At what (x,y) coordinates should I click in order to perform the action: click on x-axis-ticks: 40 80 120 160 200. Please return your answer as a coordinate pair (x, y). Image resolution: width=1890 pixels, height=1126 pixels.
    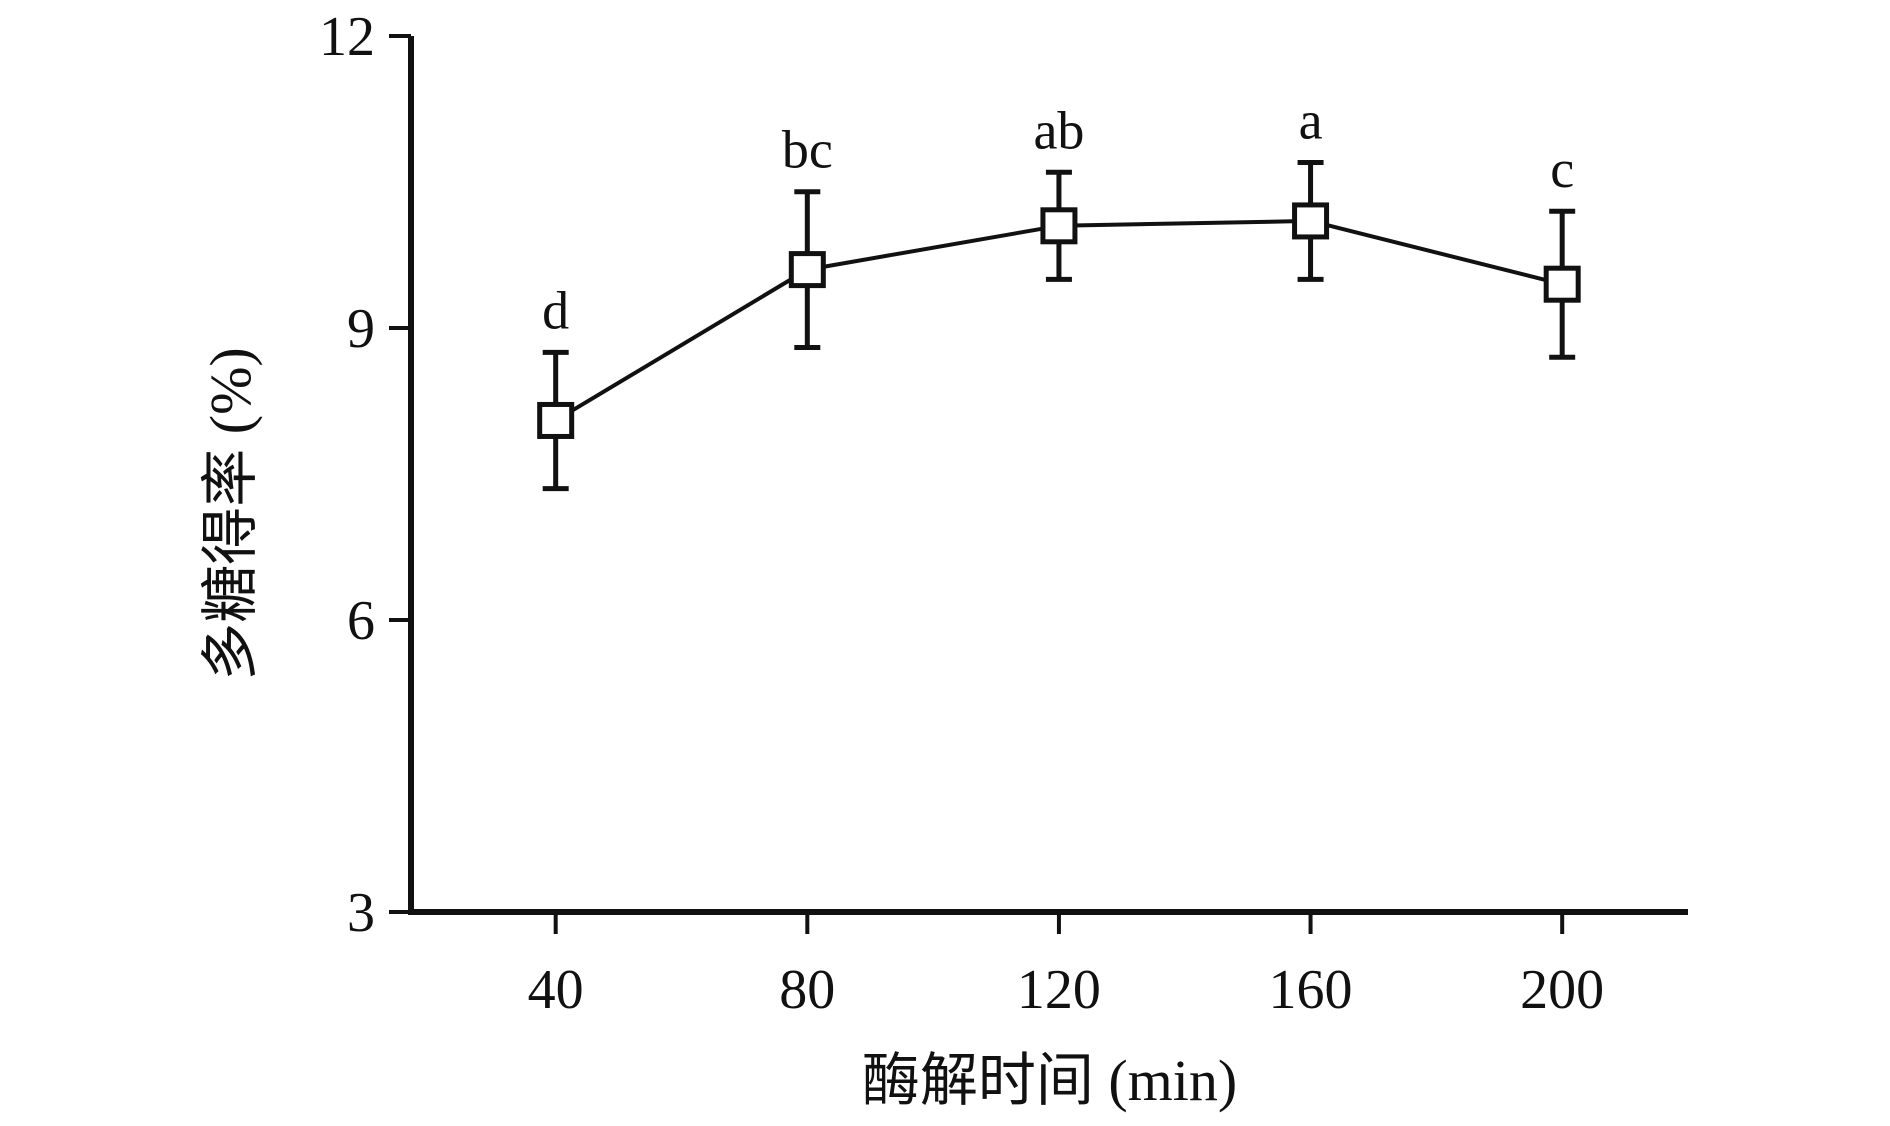
    Looking at the image, I should click on (1066, 966).